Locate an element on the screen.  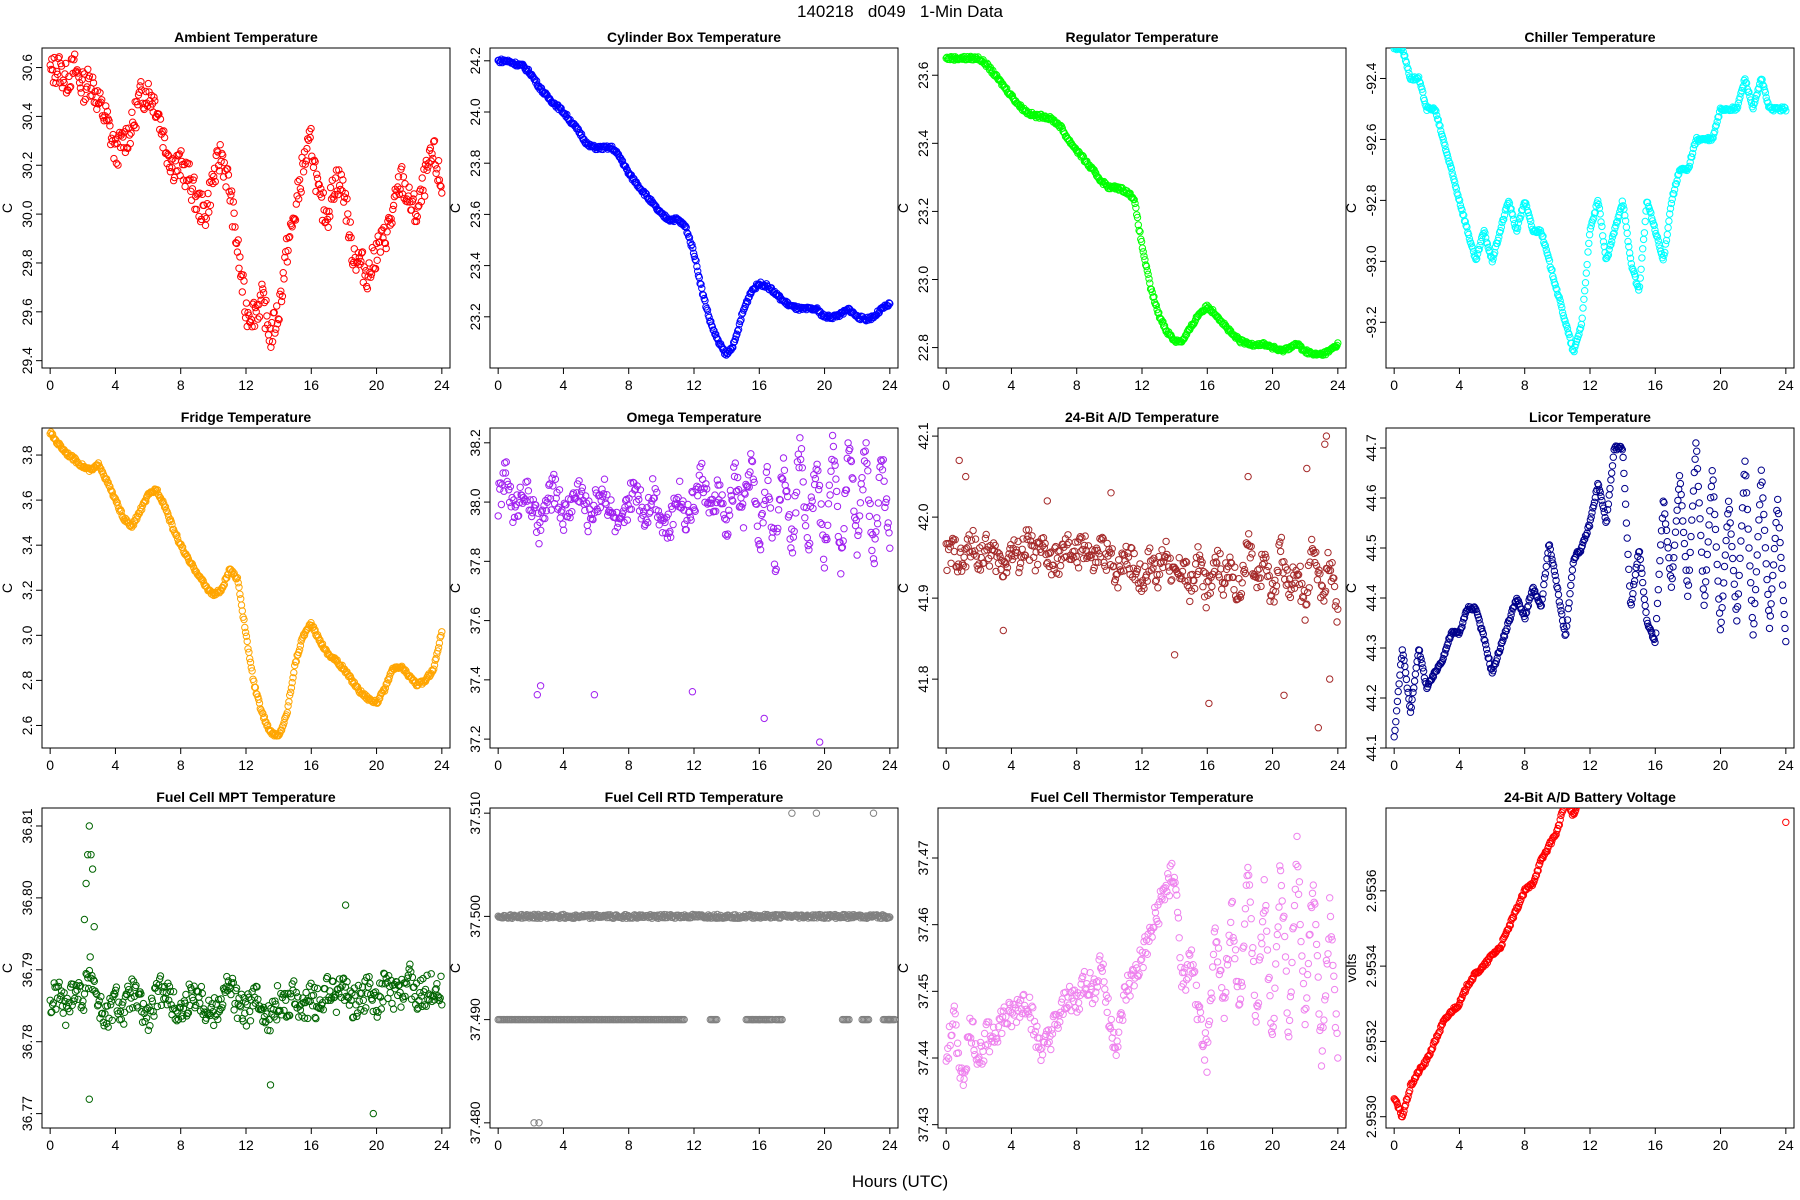
chiller-temperature-y-tick-label: -92.8 is located at coordinates (1371, 200).